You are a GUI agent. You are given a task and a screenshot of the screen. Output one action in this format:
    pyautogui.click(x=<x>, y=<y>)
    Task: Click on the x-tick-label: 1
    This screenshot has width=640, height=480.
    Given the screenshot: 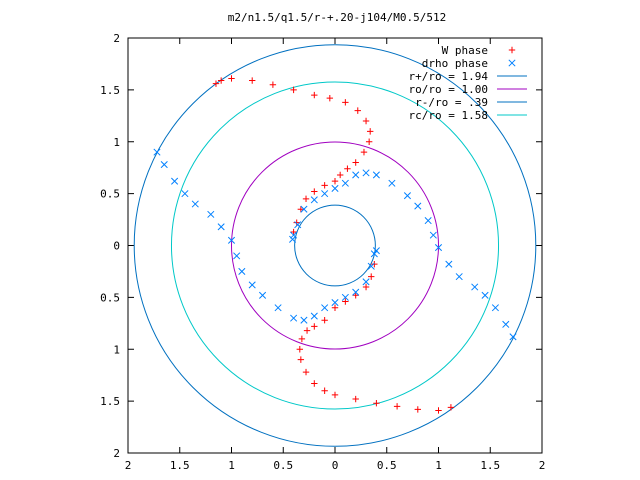 What is the action you would take?
    pyautogui.click(x=231, y=465)
    